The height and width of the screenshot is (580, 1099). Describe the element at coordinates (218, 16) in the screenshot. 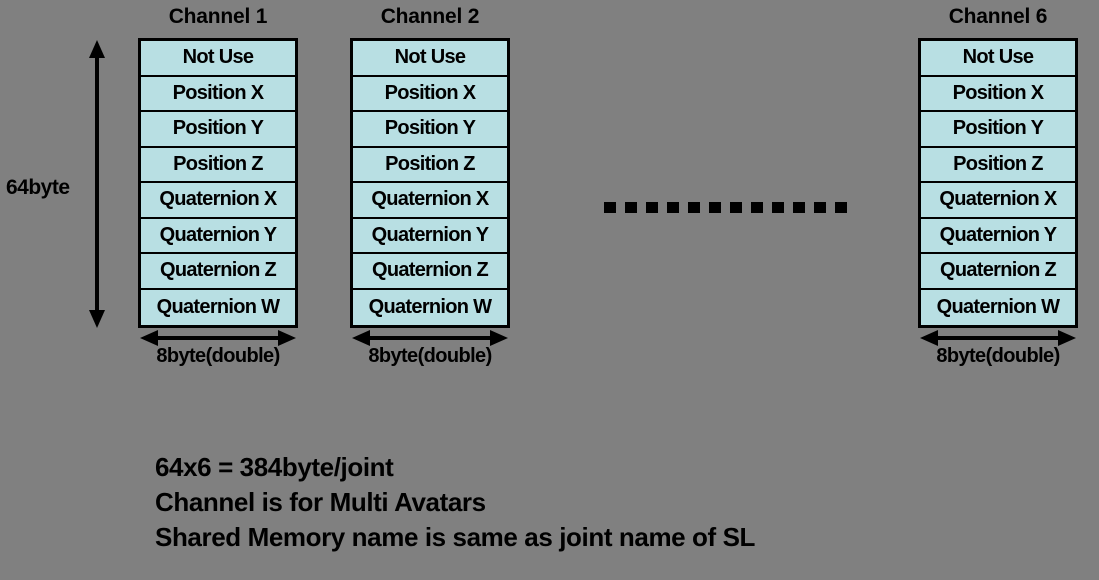

I see `channel-title: Channel 1` at that location.